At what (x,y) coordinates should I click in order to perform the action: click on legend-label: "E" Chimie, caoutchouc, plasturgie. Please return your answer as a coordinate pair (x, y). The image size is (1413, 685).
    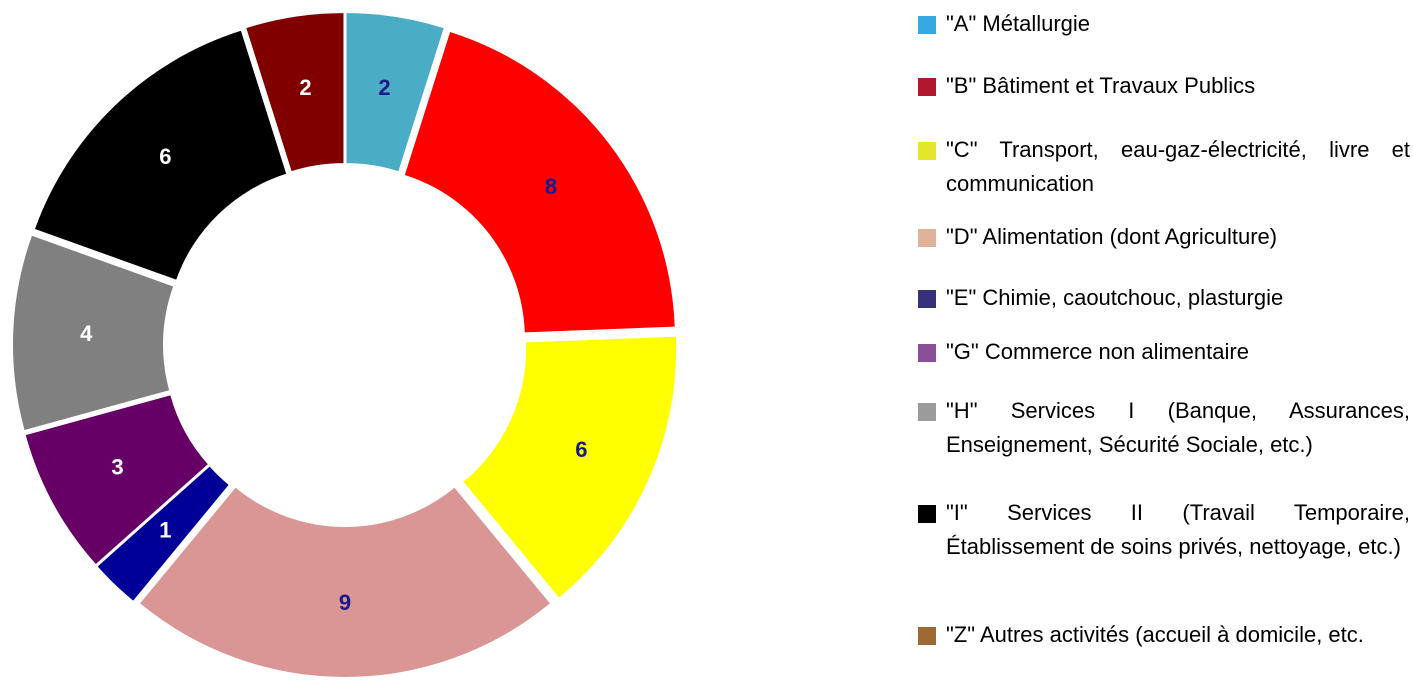
    Looking at the image, I should click on (1115, 297).